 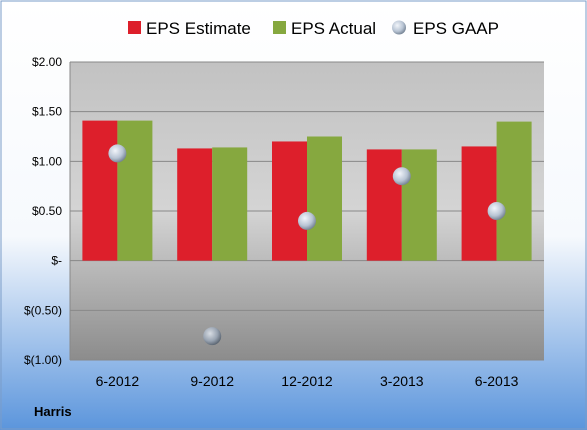 I want to click on y-axis-tick-labels: $2.00 $1.50 $1.00 $0.50 $- $(0.50) $(1.00), so click(x=43, y=211).